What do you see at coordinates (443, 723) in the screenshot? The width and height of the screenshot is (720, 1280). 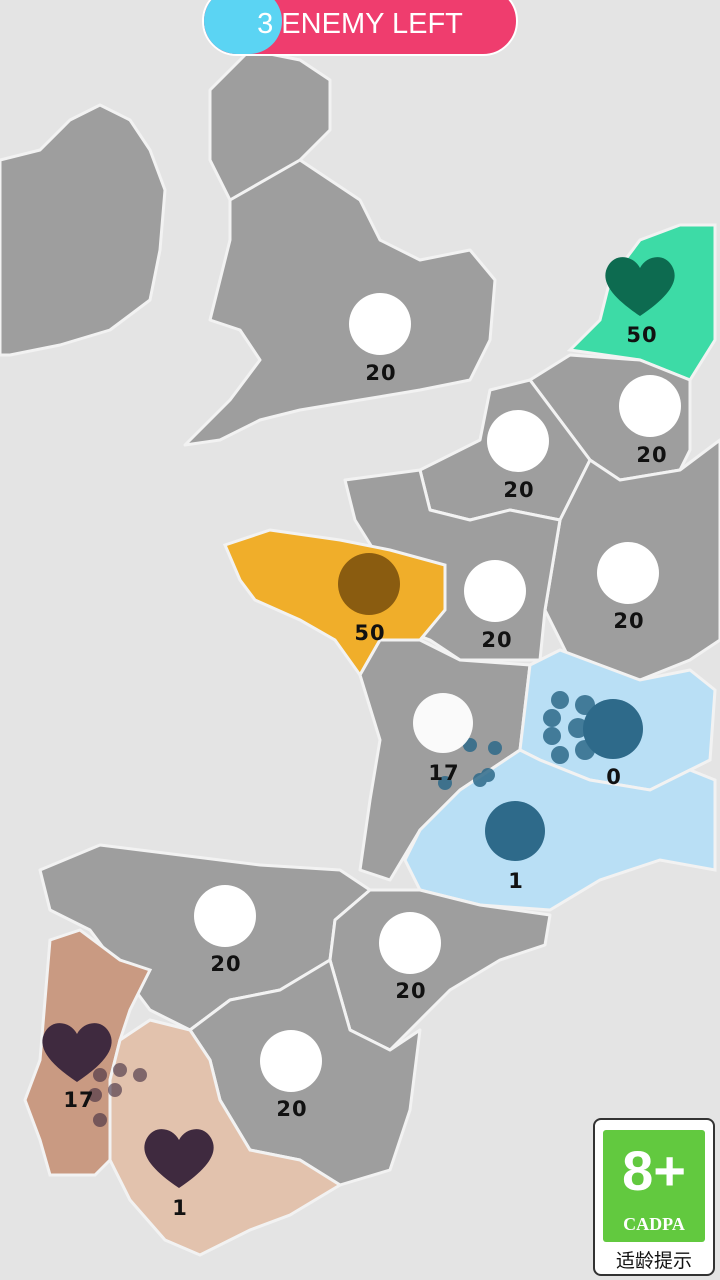 I see `troop-circle-west-france` at bounding box center [443, 723].